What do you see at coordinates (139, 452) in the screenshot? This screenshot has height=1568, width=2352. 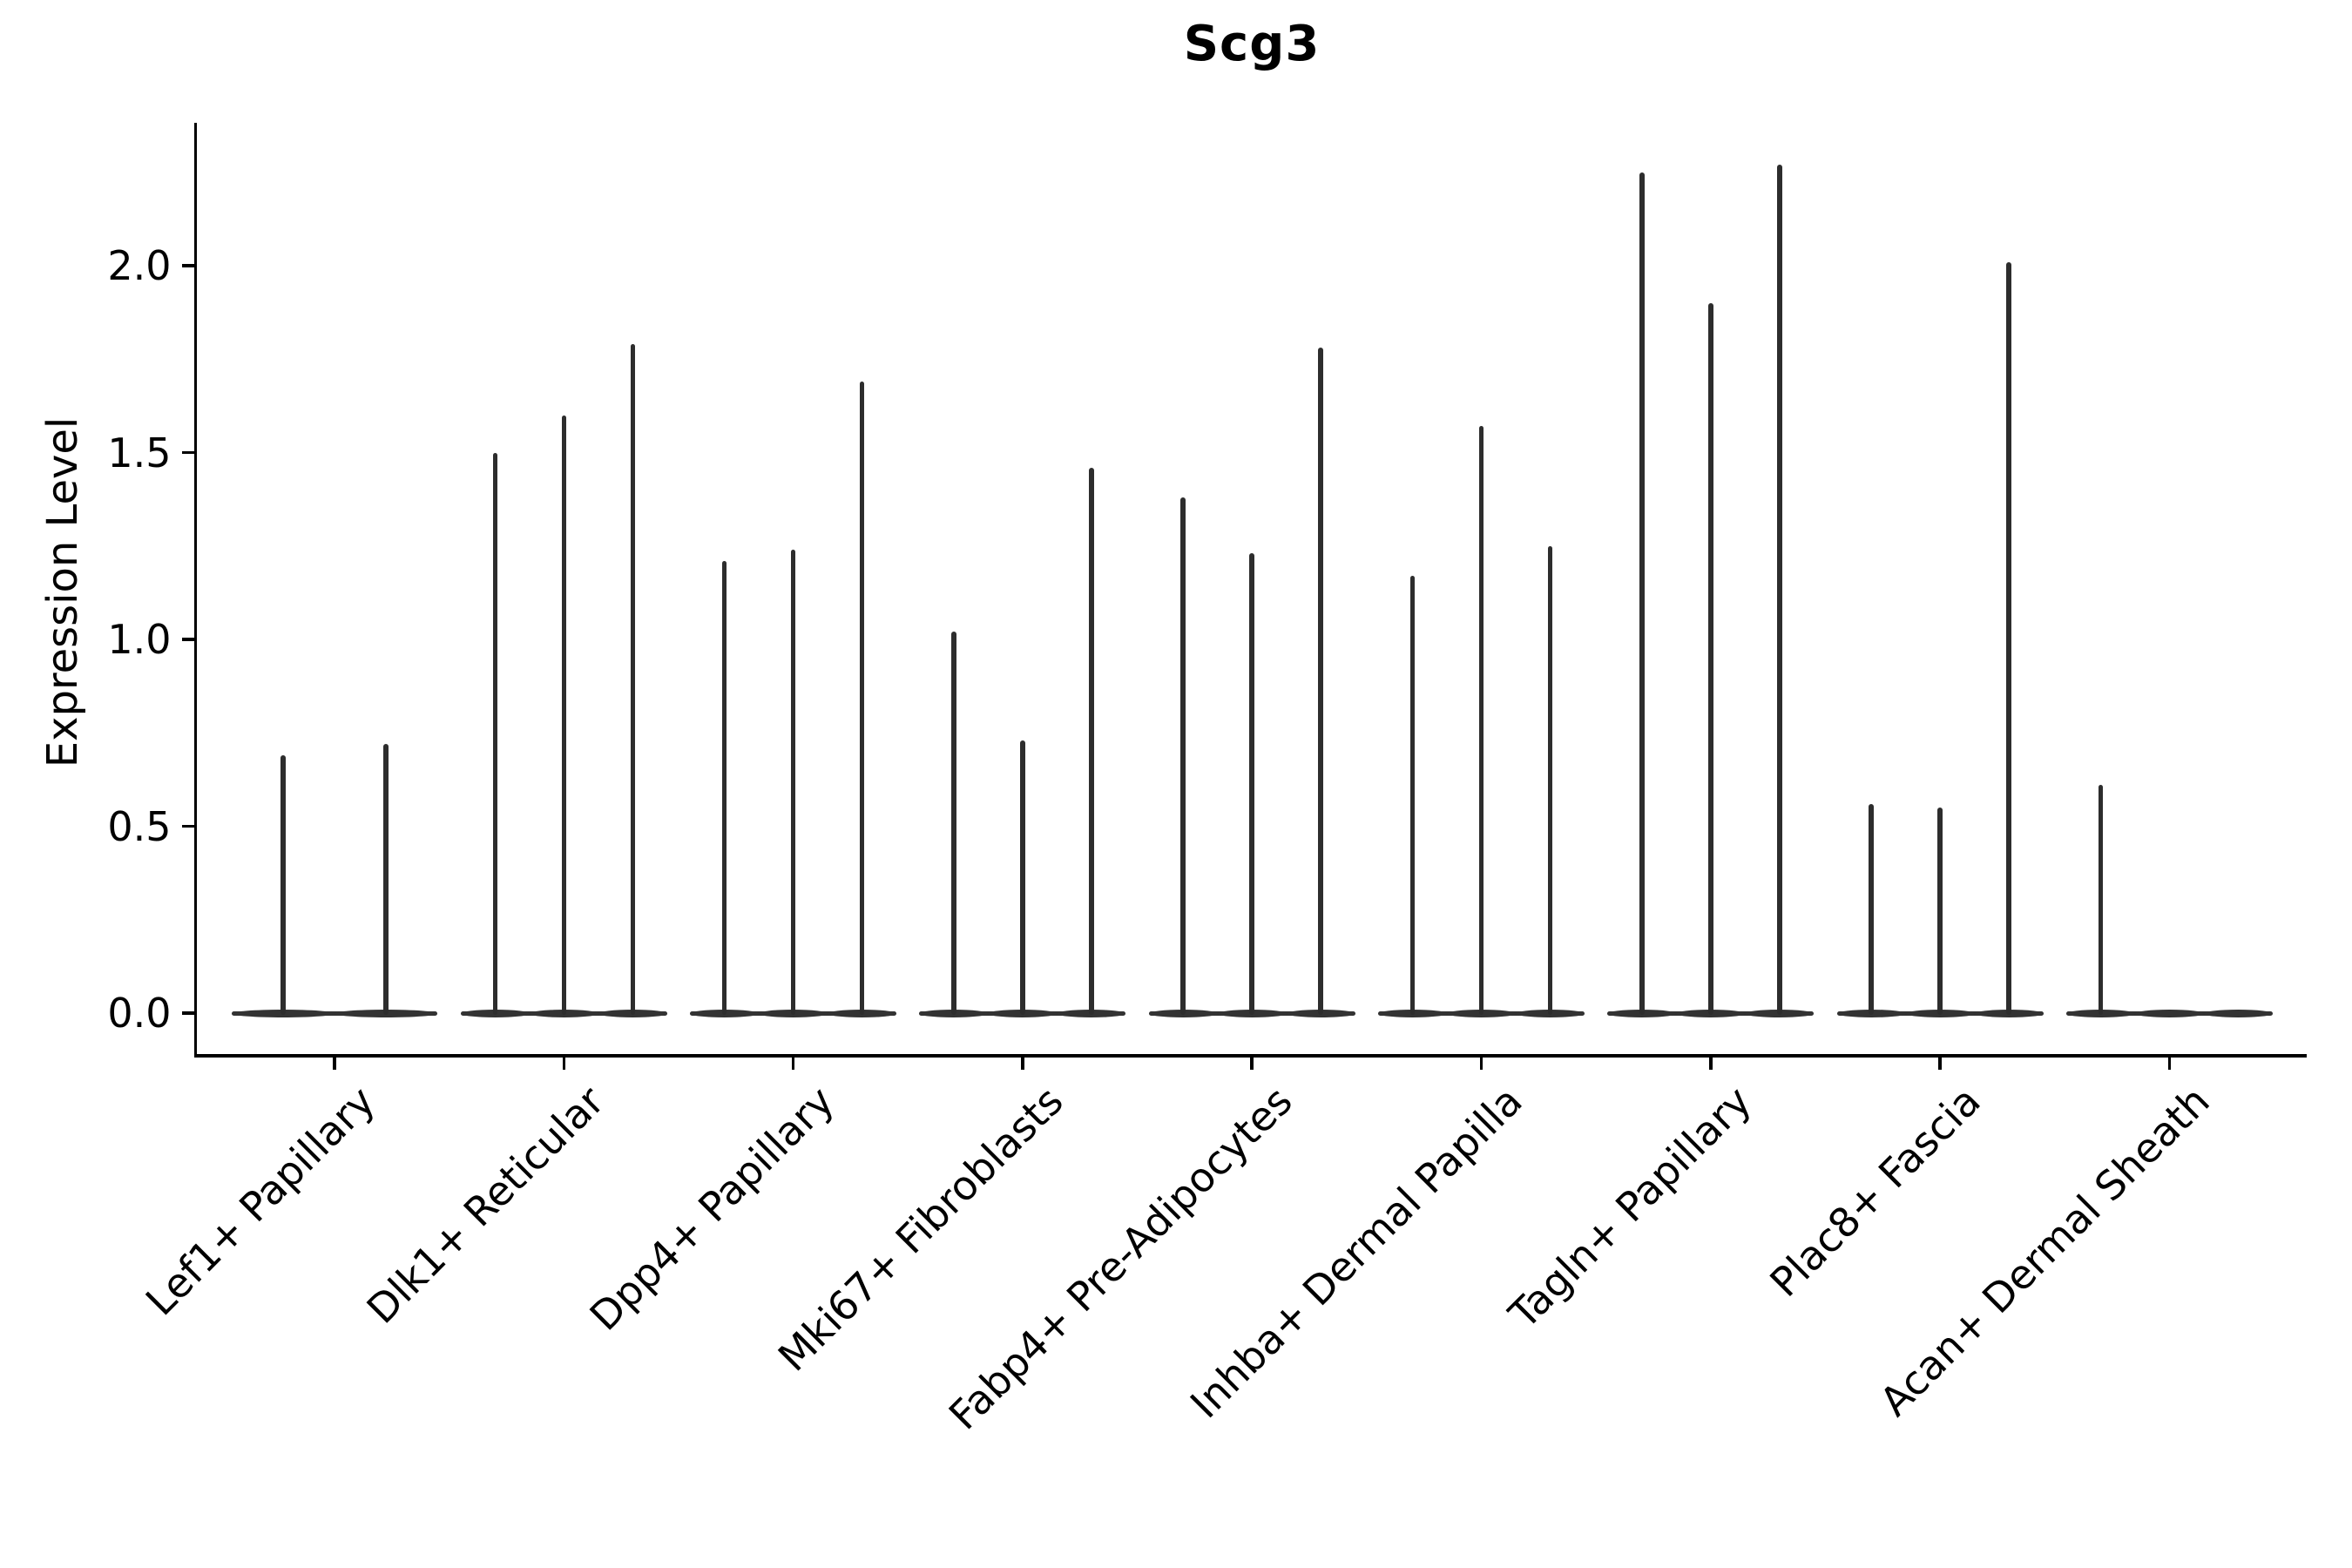 I see `y-tick-label: 1.5` at bounding box center [139, 452].